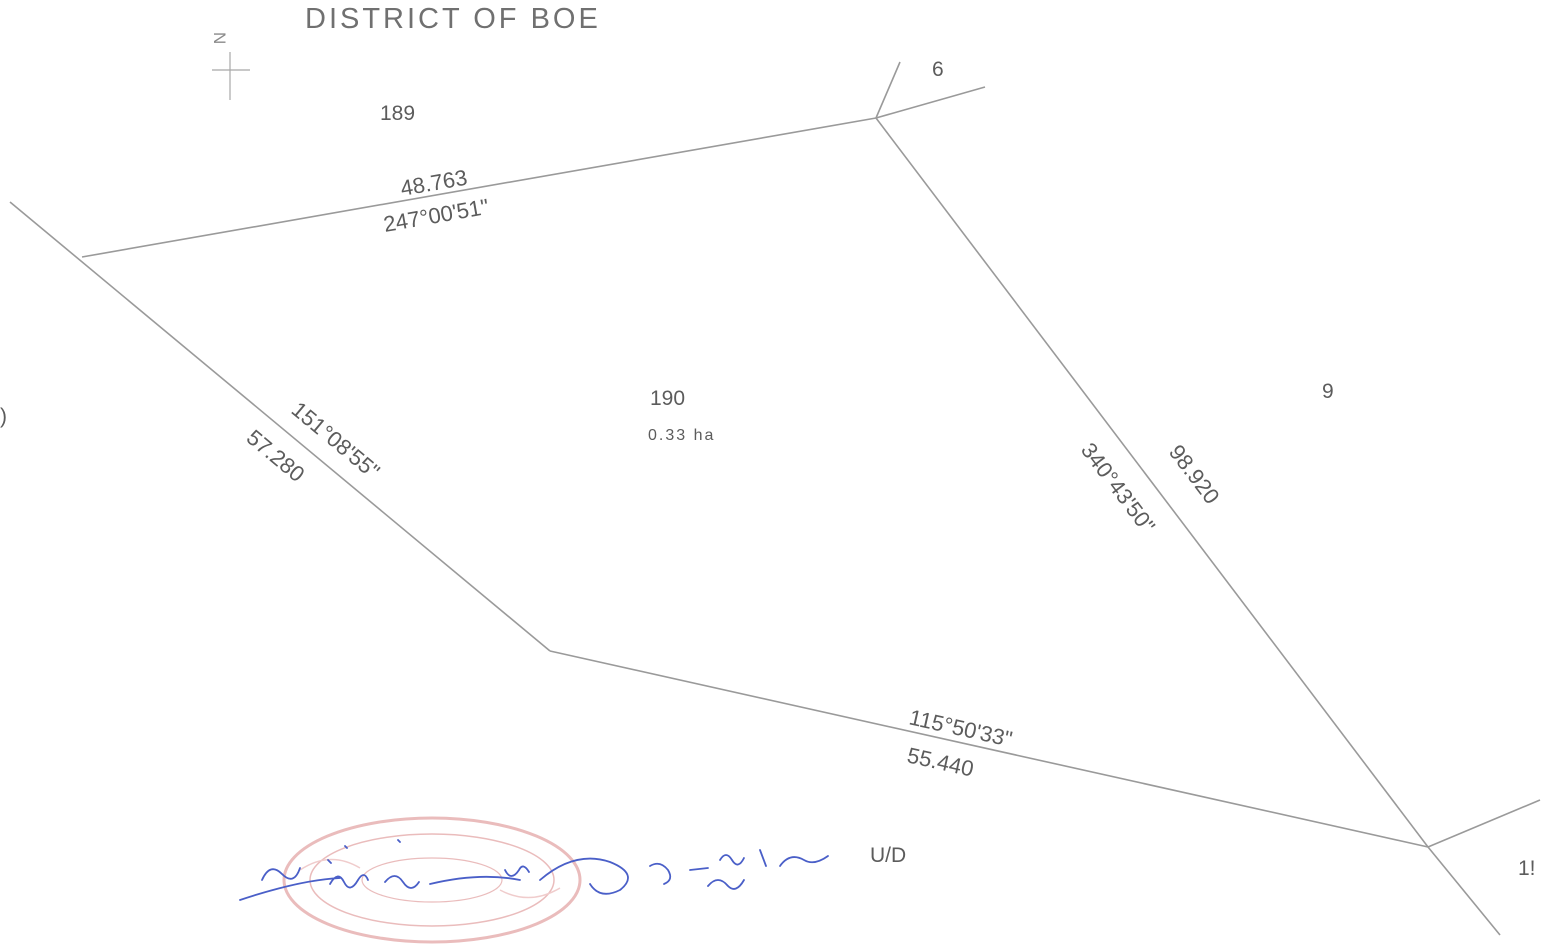 The width and height of the screenshot is (1553, 950). Describe the element at coordinates (1464, 891) in the screenshot. I see `boundary-south-extension` at that location.